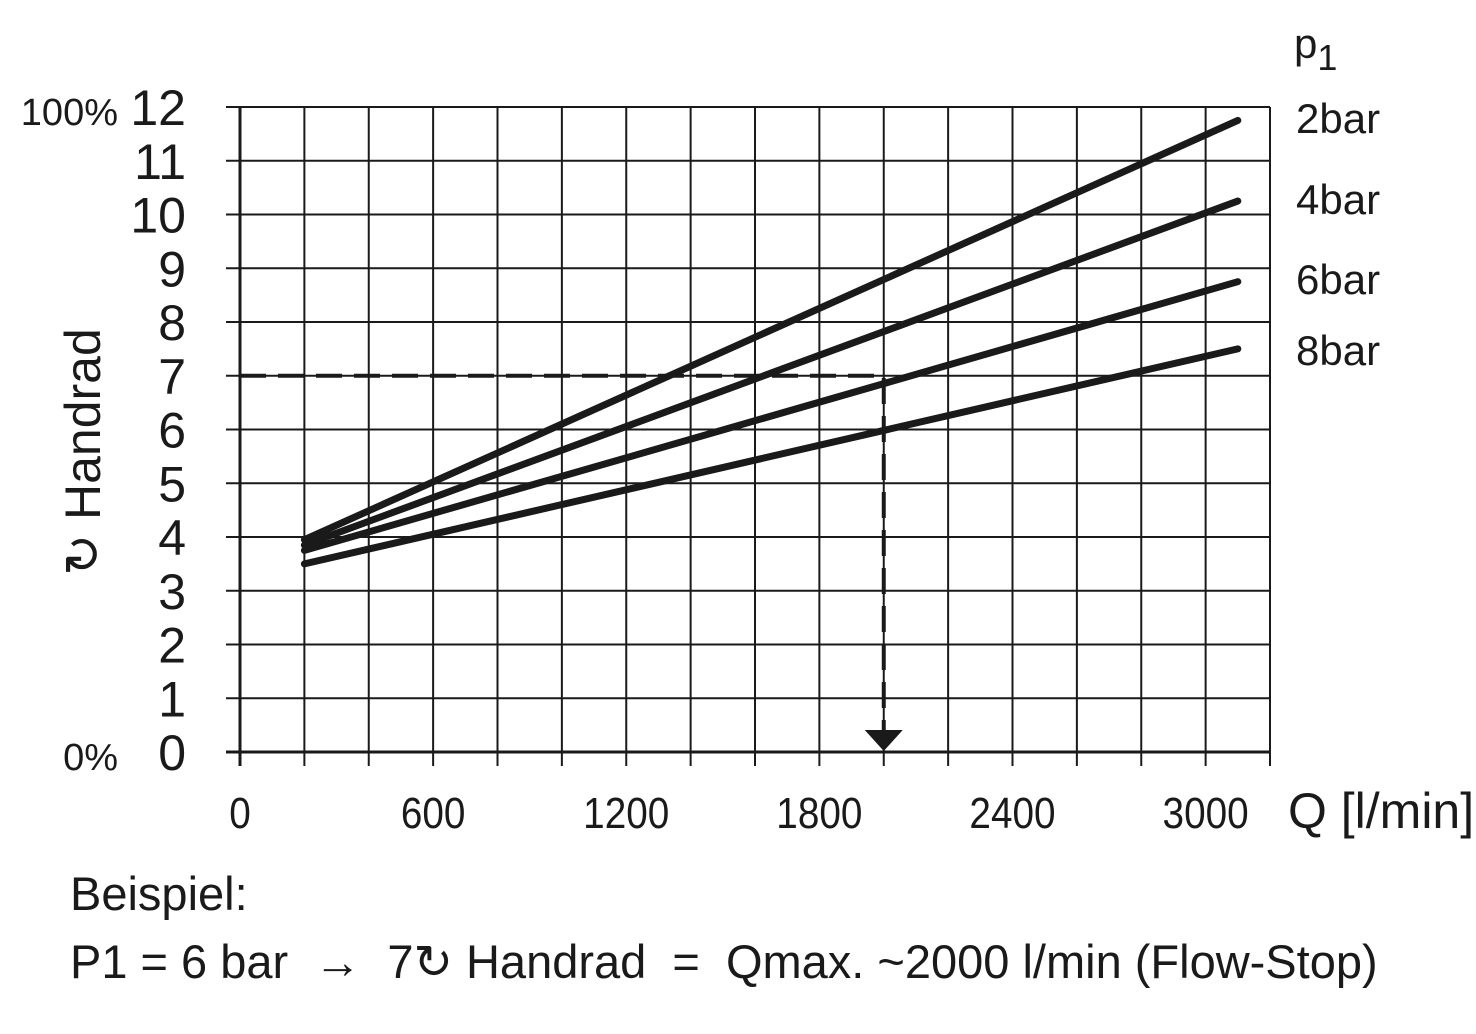 Image resolution: width=1476 pixels, height=1034 pixels. What do you see at coordinates (771, 456) in the screenshot?
I see `series-line-8bar` at bounding box center [771, 456].